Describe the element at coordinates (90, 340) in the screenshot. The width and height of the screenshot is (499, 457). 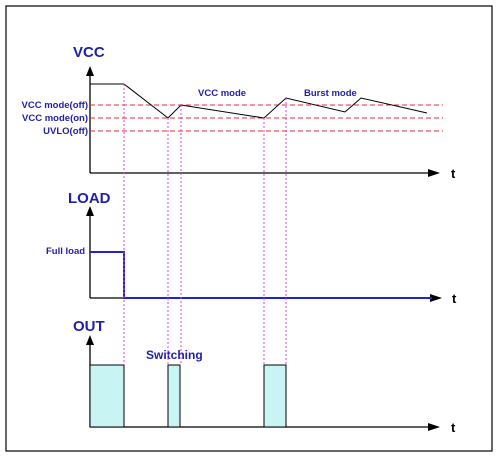
I see `out-y-arrow` at that location.